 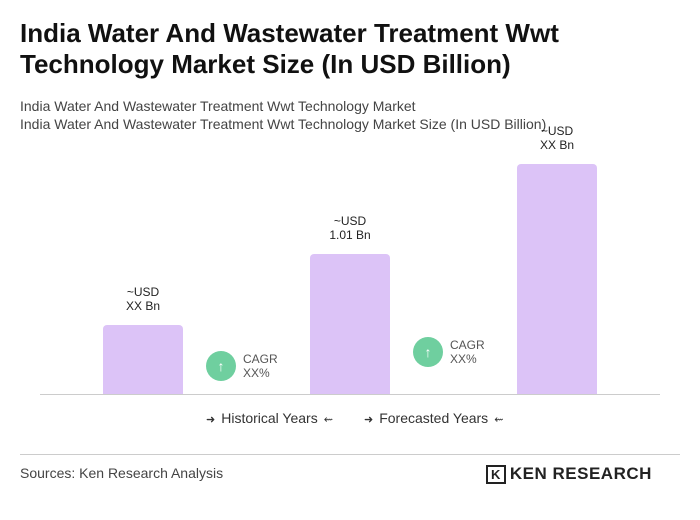 I want to click on legend-item: ➜ Forecasted Years ⇜, so click(x=434, y=418).